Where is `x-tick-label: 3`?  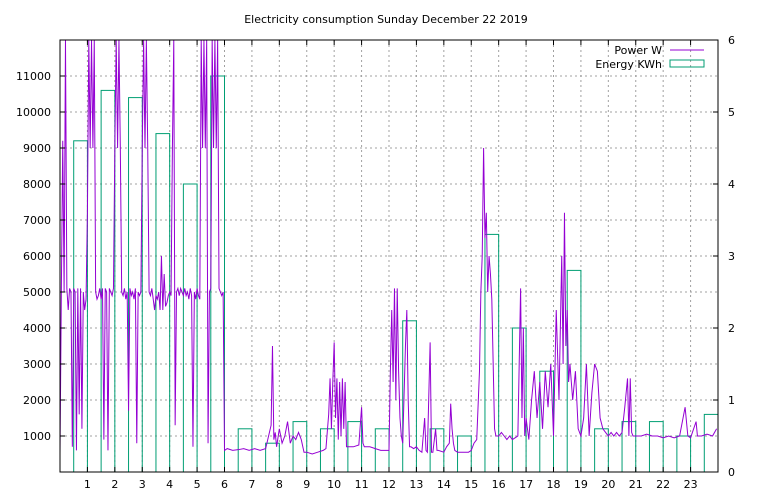
x-tick-label: 3 is located at coordinates (142, 484).